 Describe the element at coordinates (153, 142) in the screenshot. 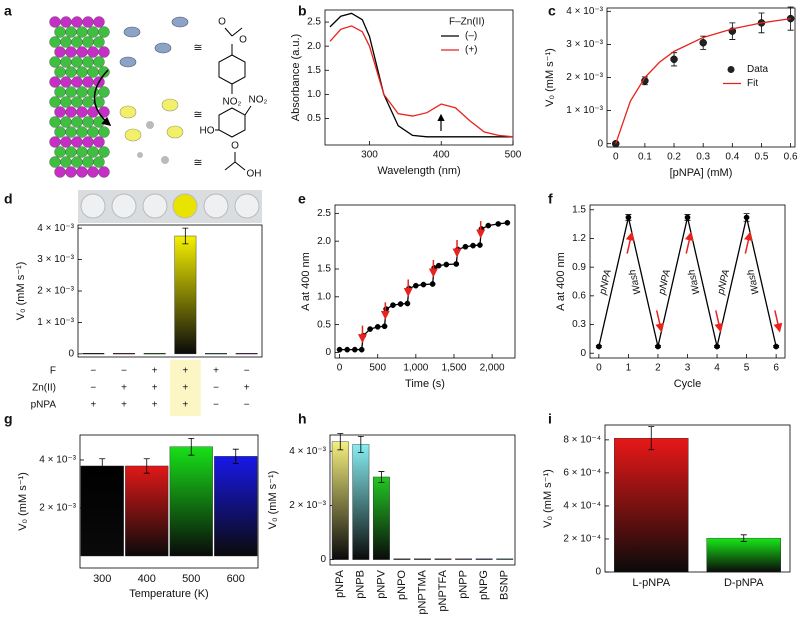

I see `acetate-icons` at that location.